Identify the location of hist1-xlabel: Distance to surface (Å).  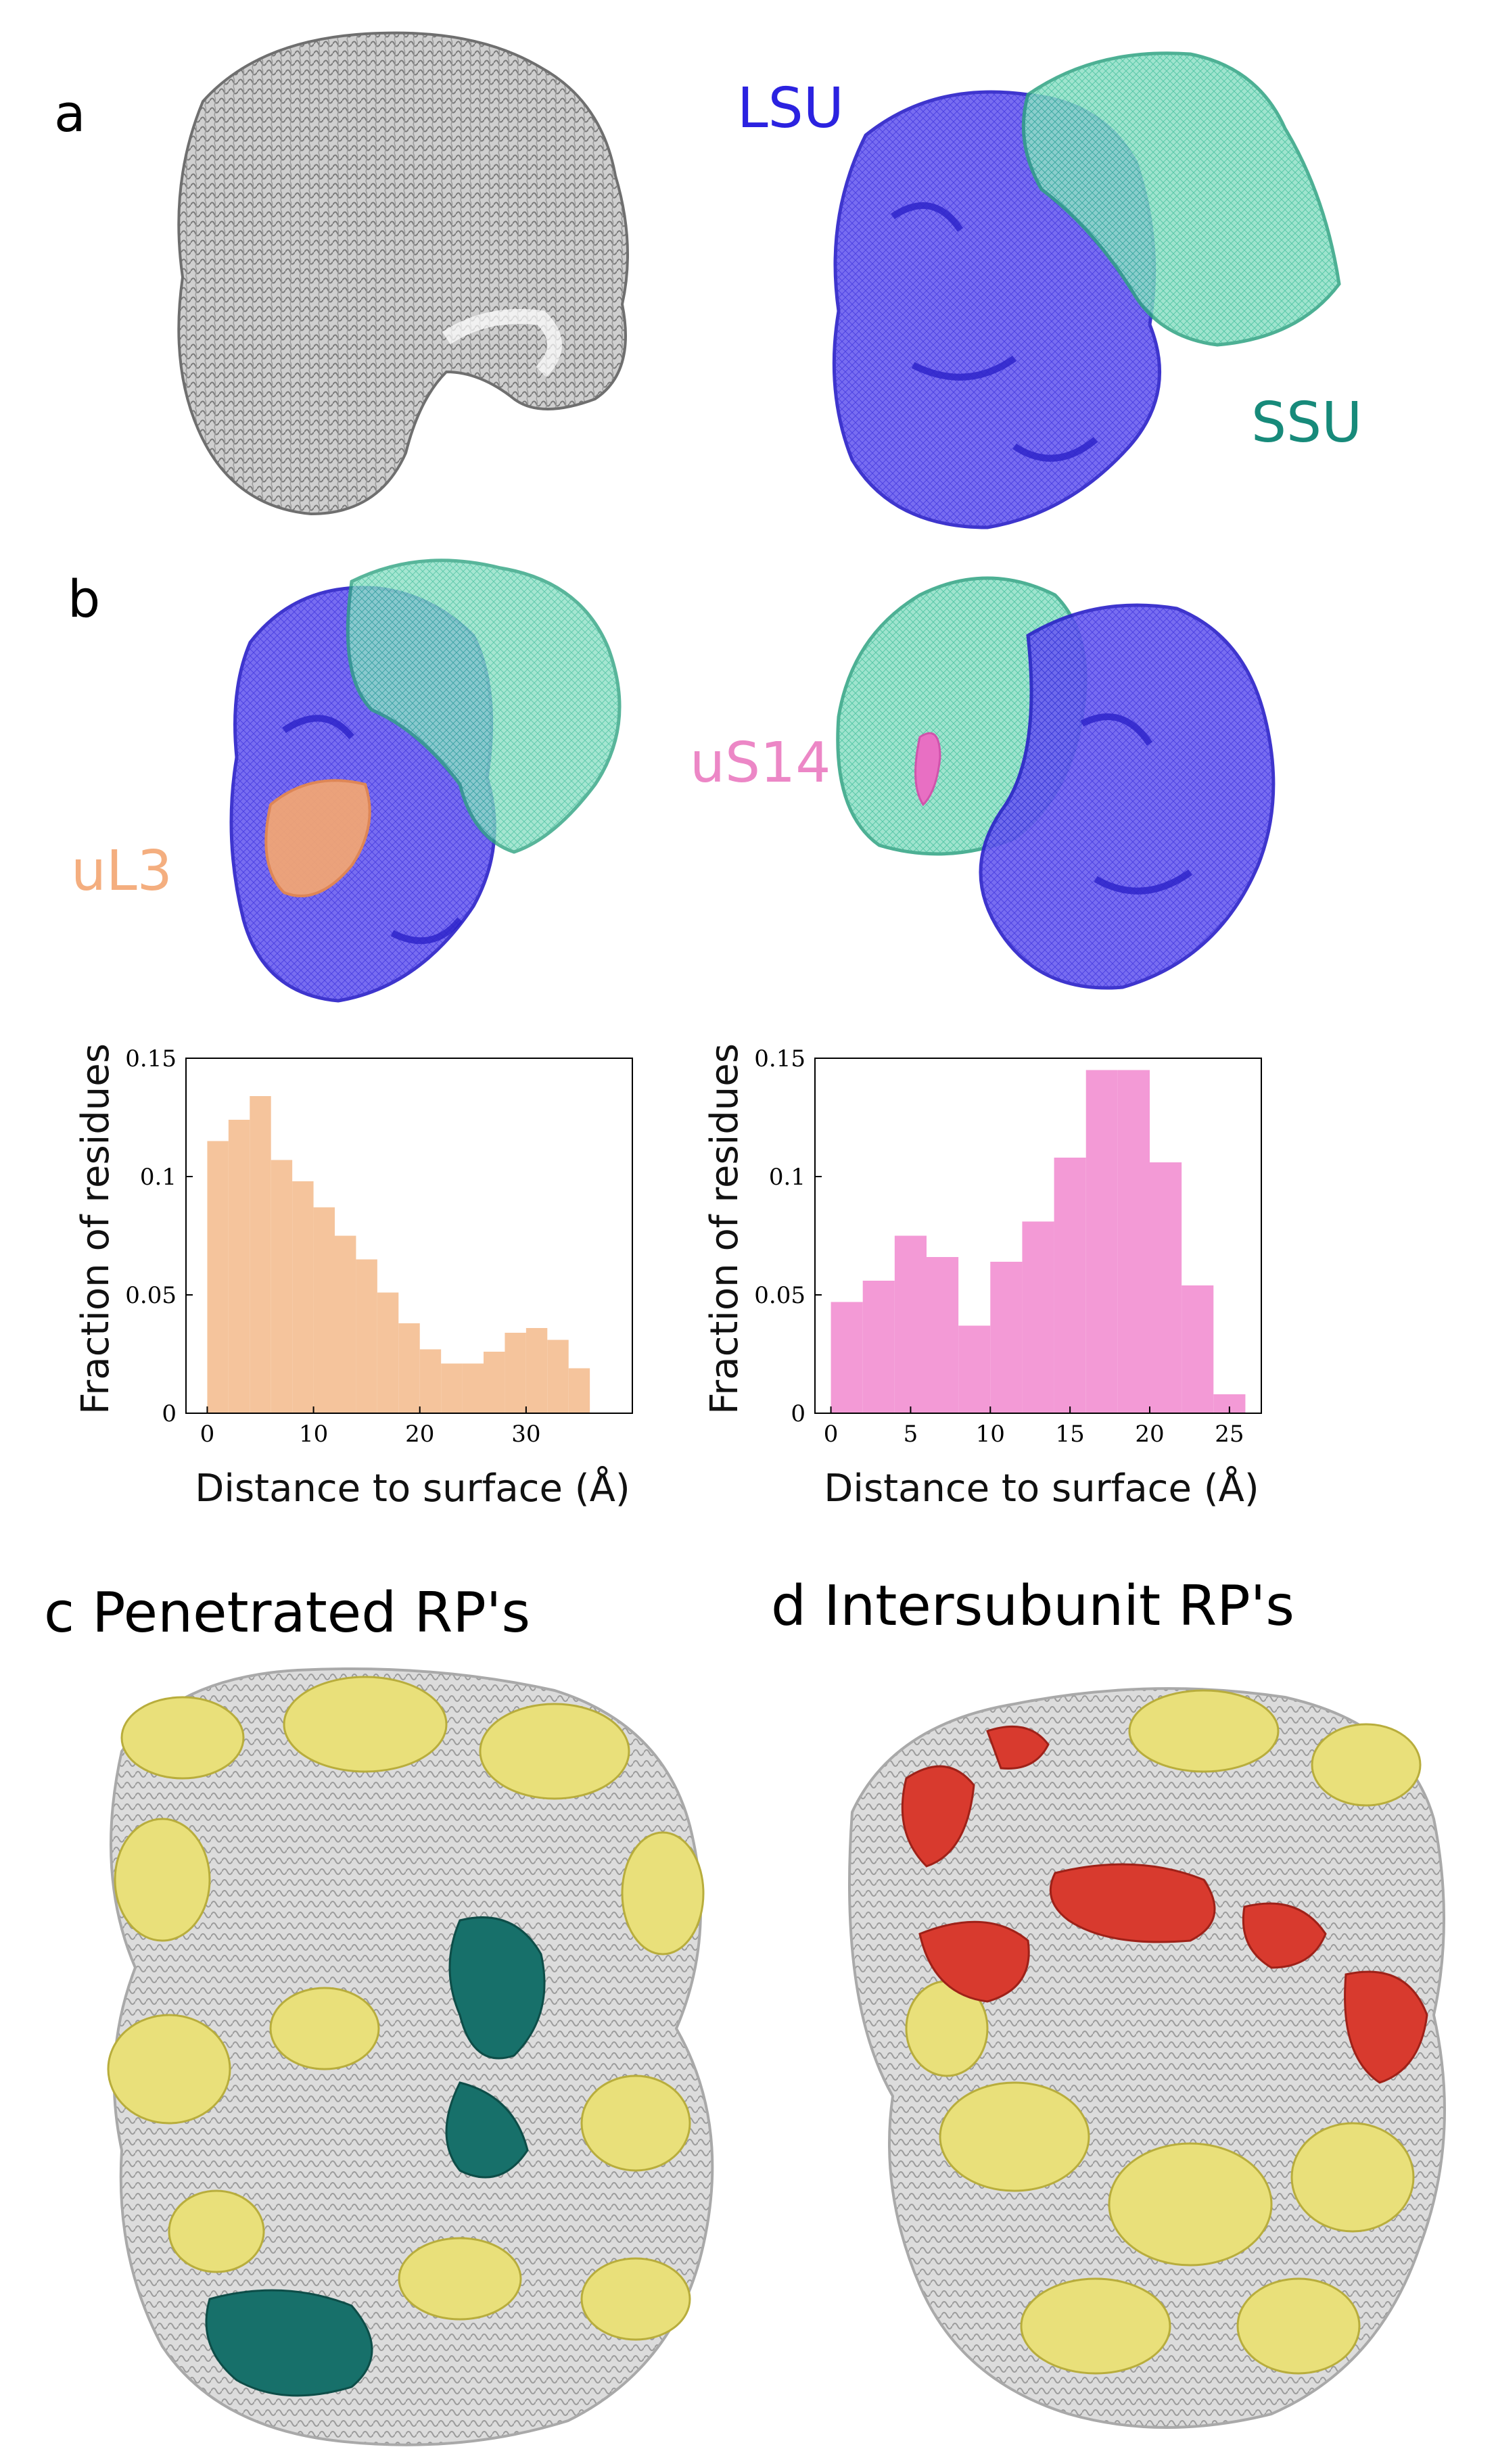
(412, 1488).